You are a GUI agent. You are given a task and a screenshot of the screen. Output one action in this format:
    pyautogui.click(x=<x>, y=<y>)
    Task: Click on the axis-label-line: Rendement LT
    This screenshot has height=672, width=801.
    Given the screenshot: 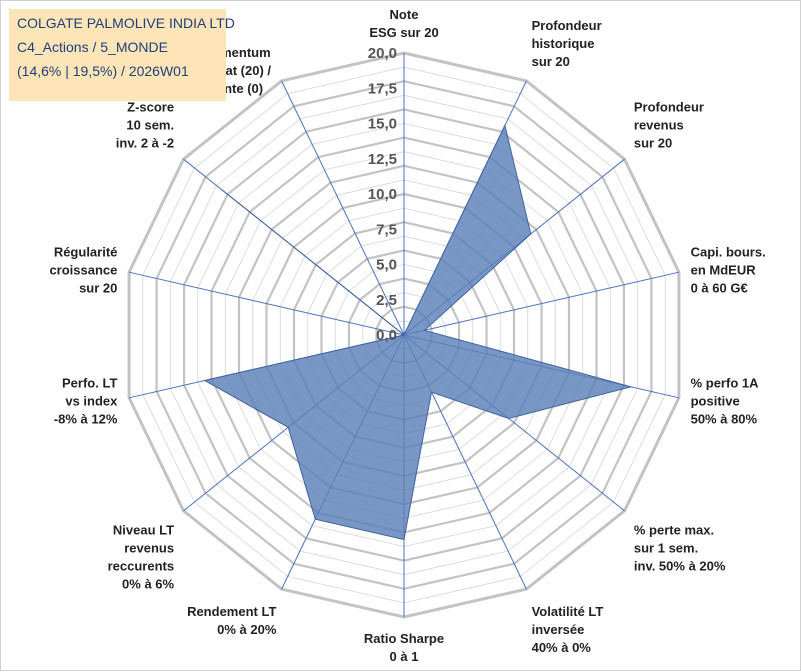 What is the action you would take?
    pyautogui.click(x=231, y=611)
    